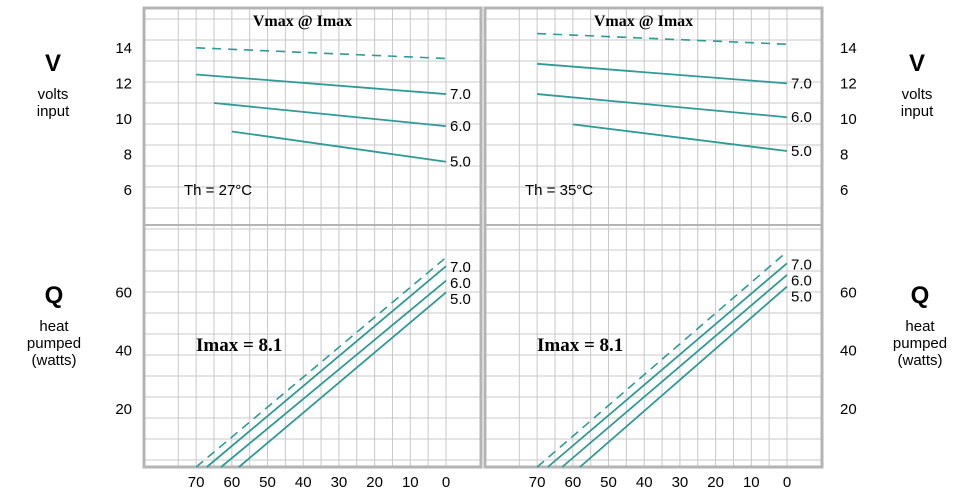  Describe the element at coordinates (53, 111) in the screenshot. I see `v-desc-left-2: input` at that location.